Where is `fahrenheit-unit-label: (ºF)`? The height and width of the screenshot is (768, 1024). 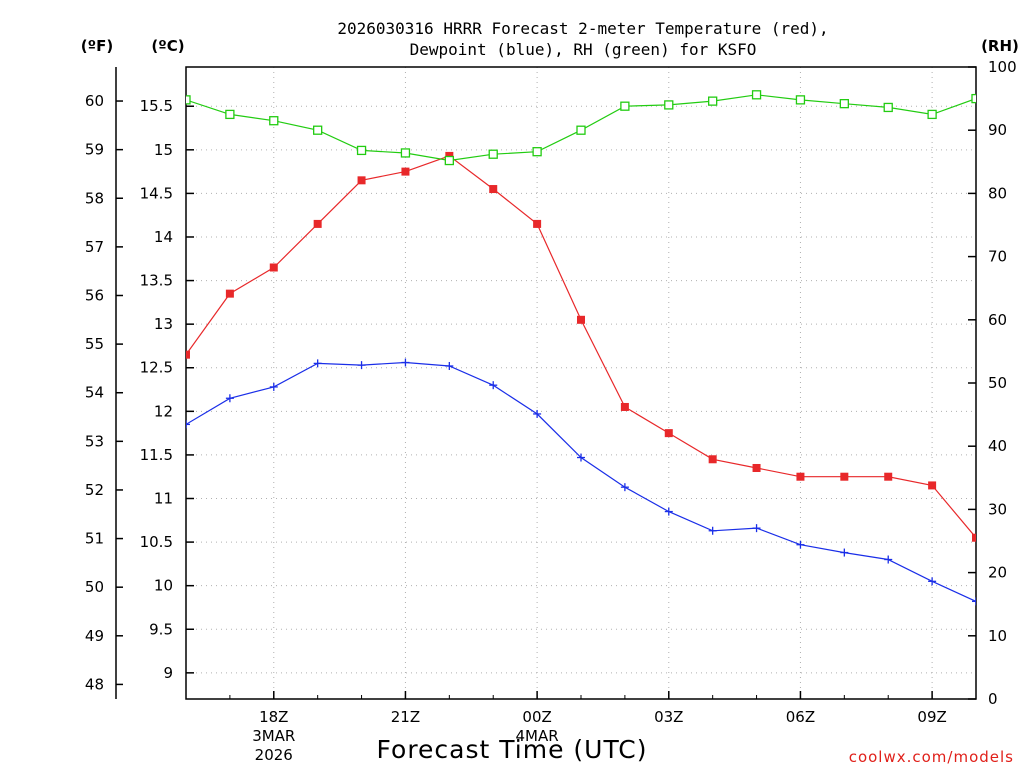 fahrenheit-unit-label: (ºF) is located at coordinates (97, 46).